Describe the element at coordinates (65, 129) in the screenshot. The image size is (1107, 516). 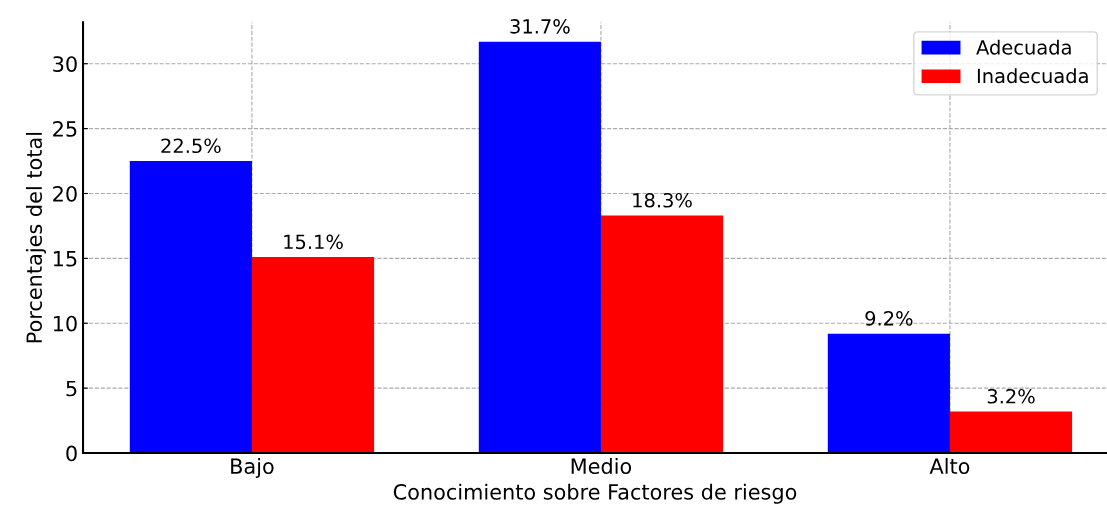
I see `y-tick-label: 25` at that location.